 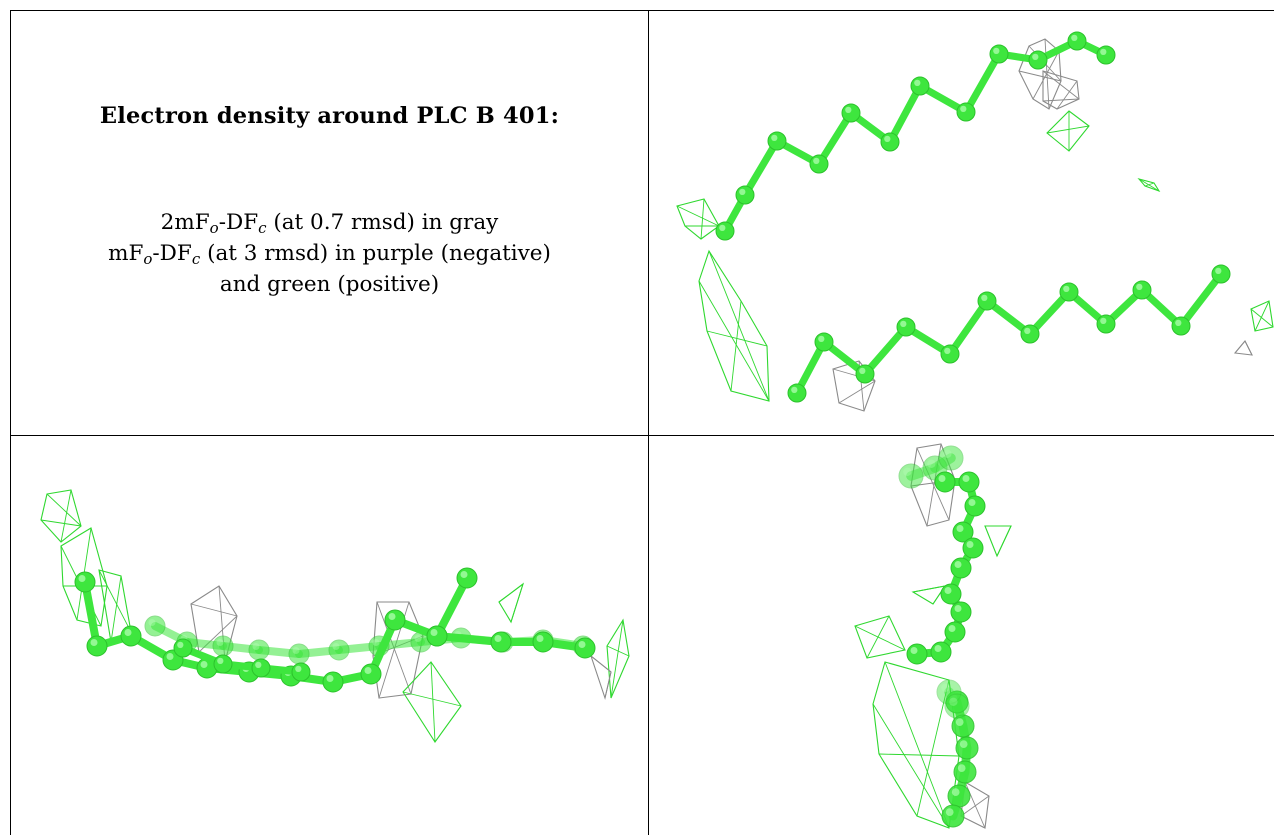 What do you see at coordinates (642, 435) in the screenshot?
I see `table-row-divider` at bounding box center [642, 435].